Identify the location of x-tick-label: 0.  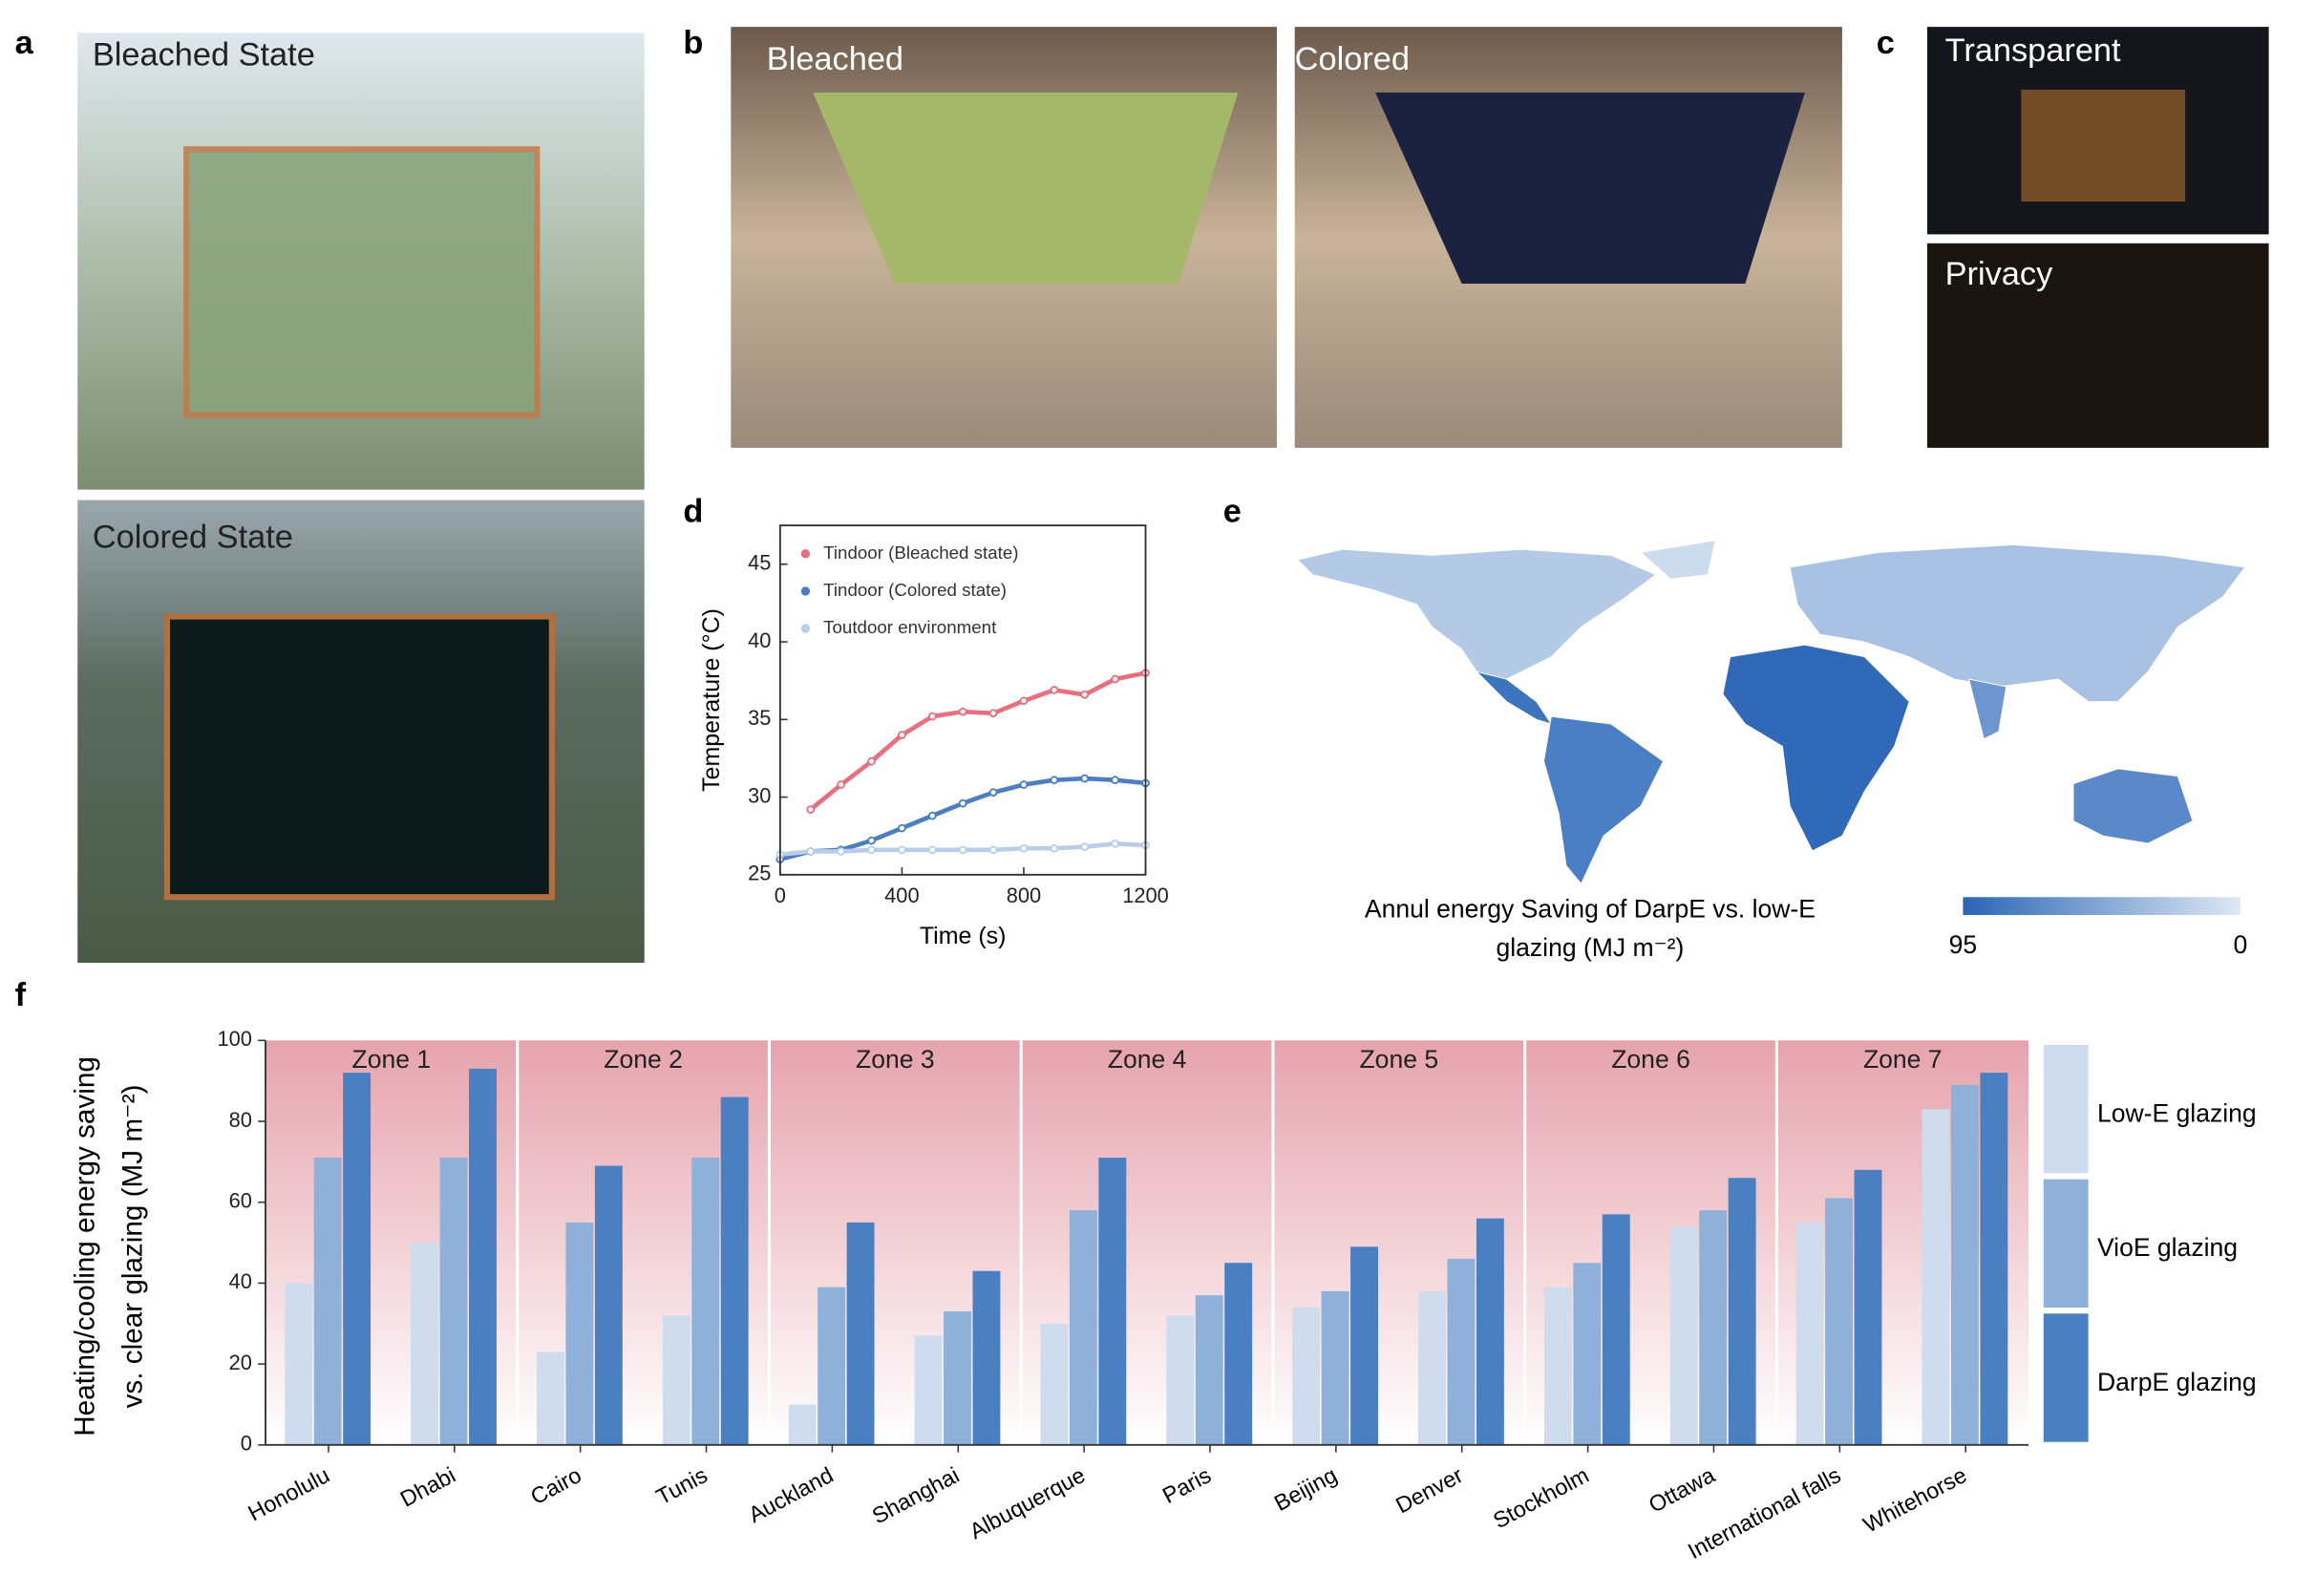
(780, 895).